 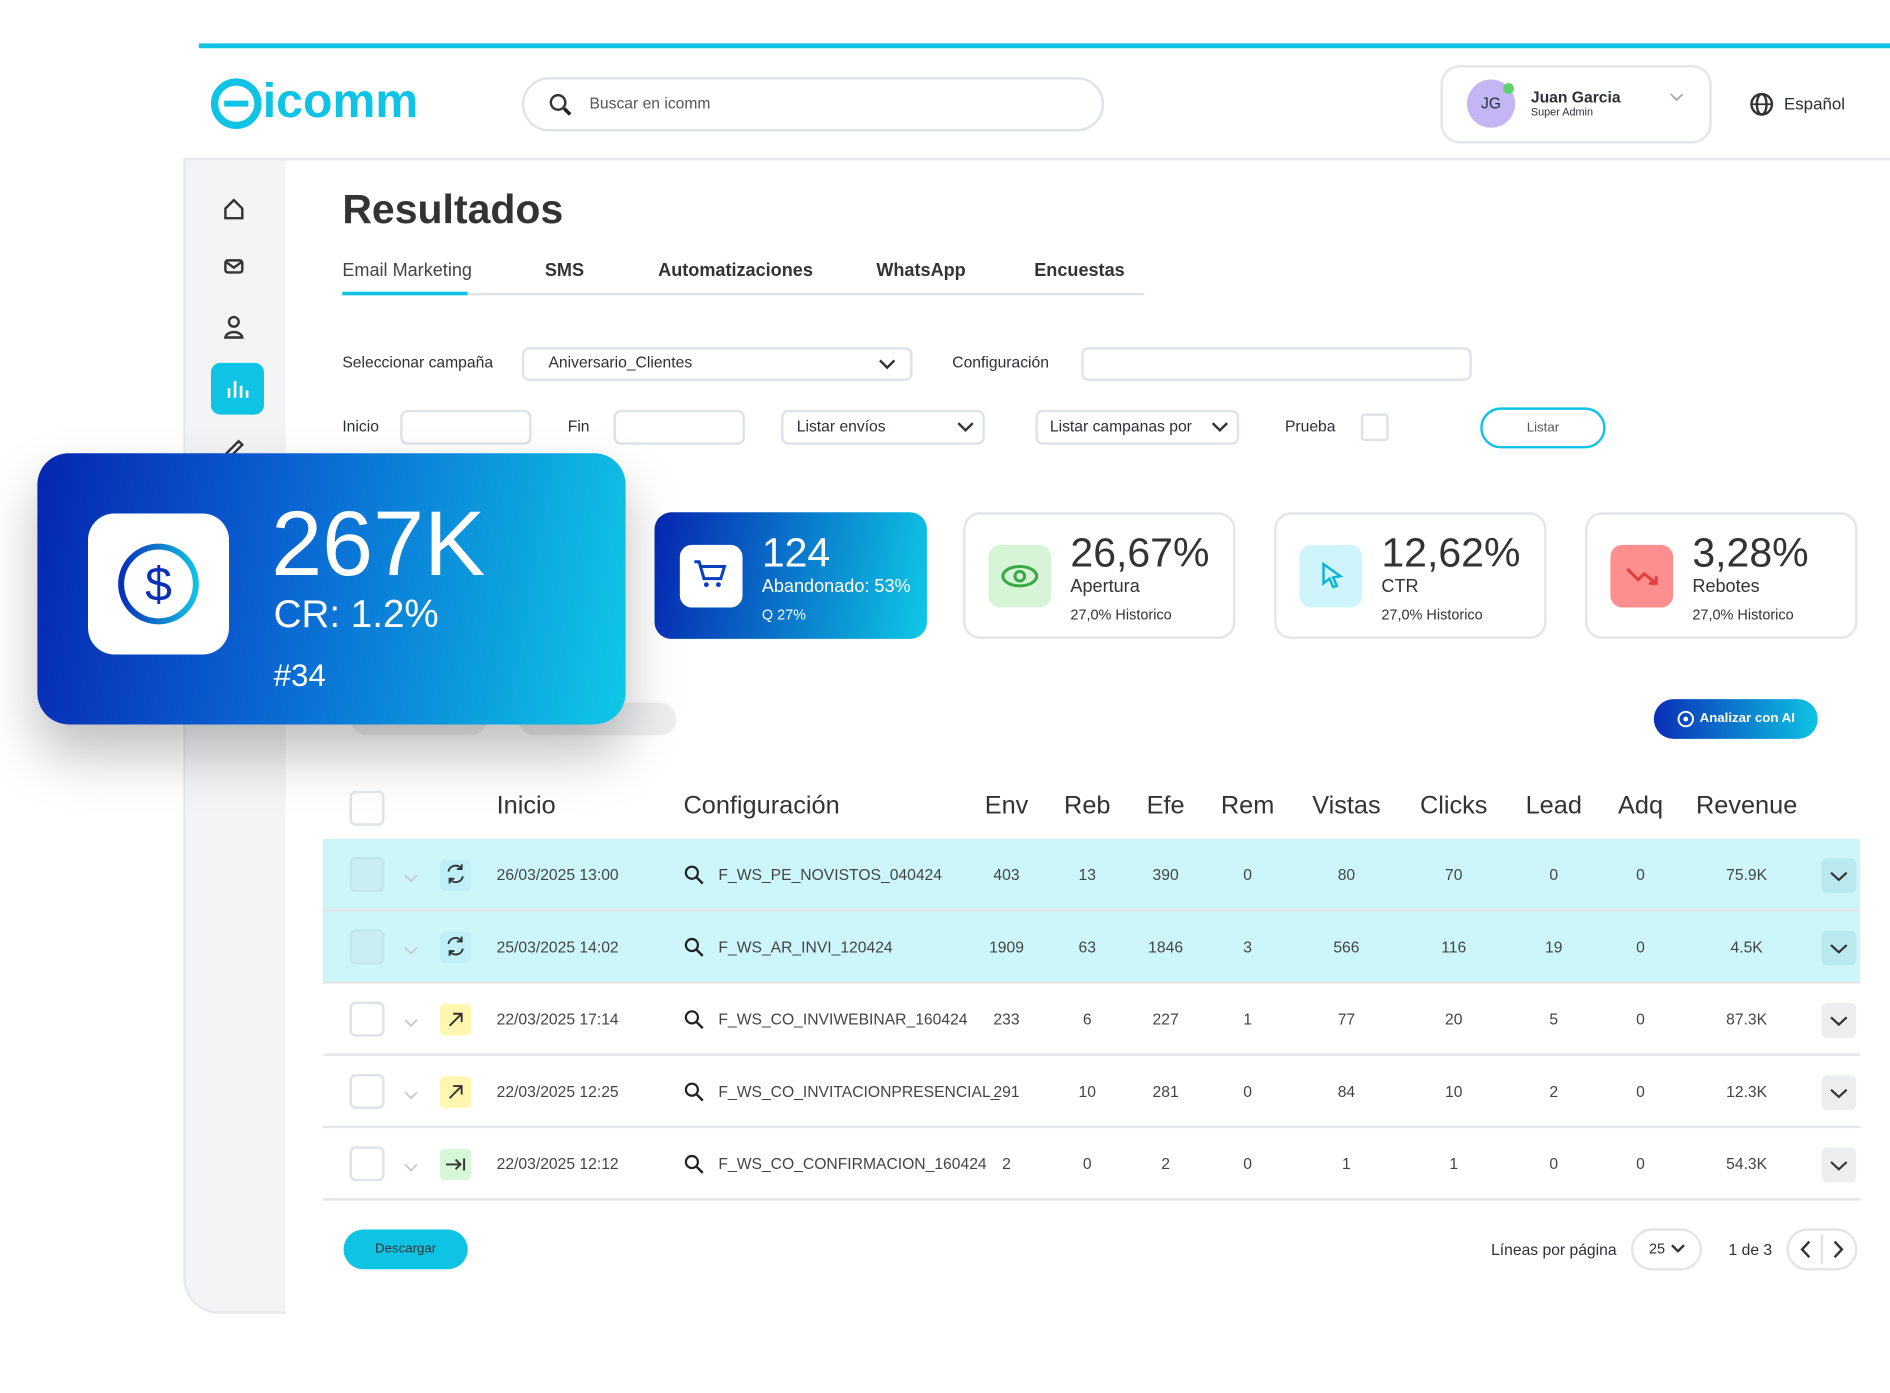 I want to click on column-header: Vistas, so click(x=1346, y=805).